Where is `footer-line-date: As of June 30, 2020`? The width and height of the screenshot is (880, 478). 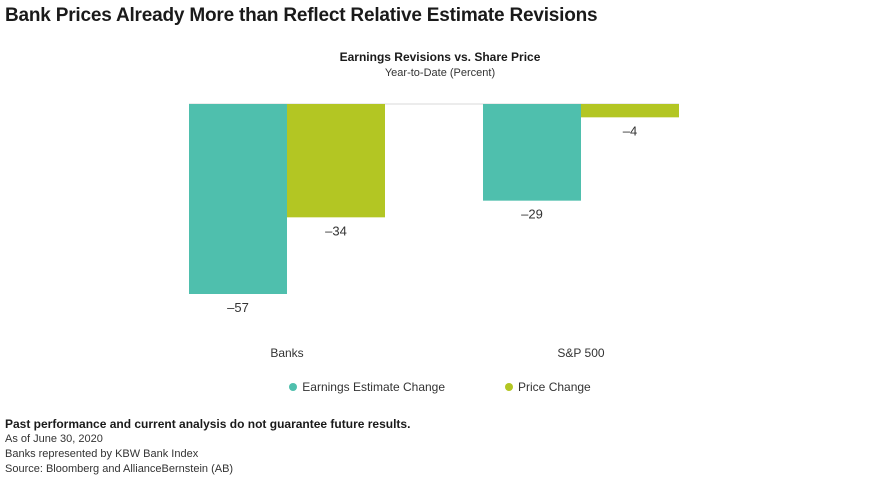
footer-line-date: As of June 30, 2020 is located at coordinates (54, 439).